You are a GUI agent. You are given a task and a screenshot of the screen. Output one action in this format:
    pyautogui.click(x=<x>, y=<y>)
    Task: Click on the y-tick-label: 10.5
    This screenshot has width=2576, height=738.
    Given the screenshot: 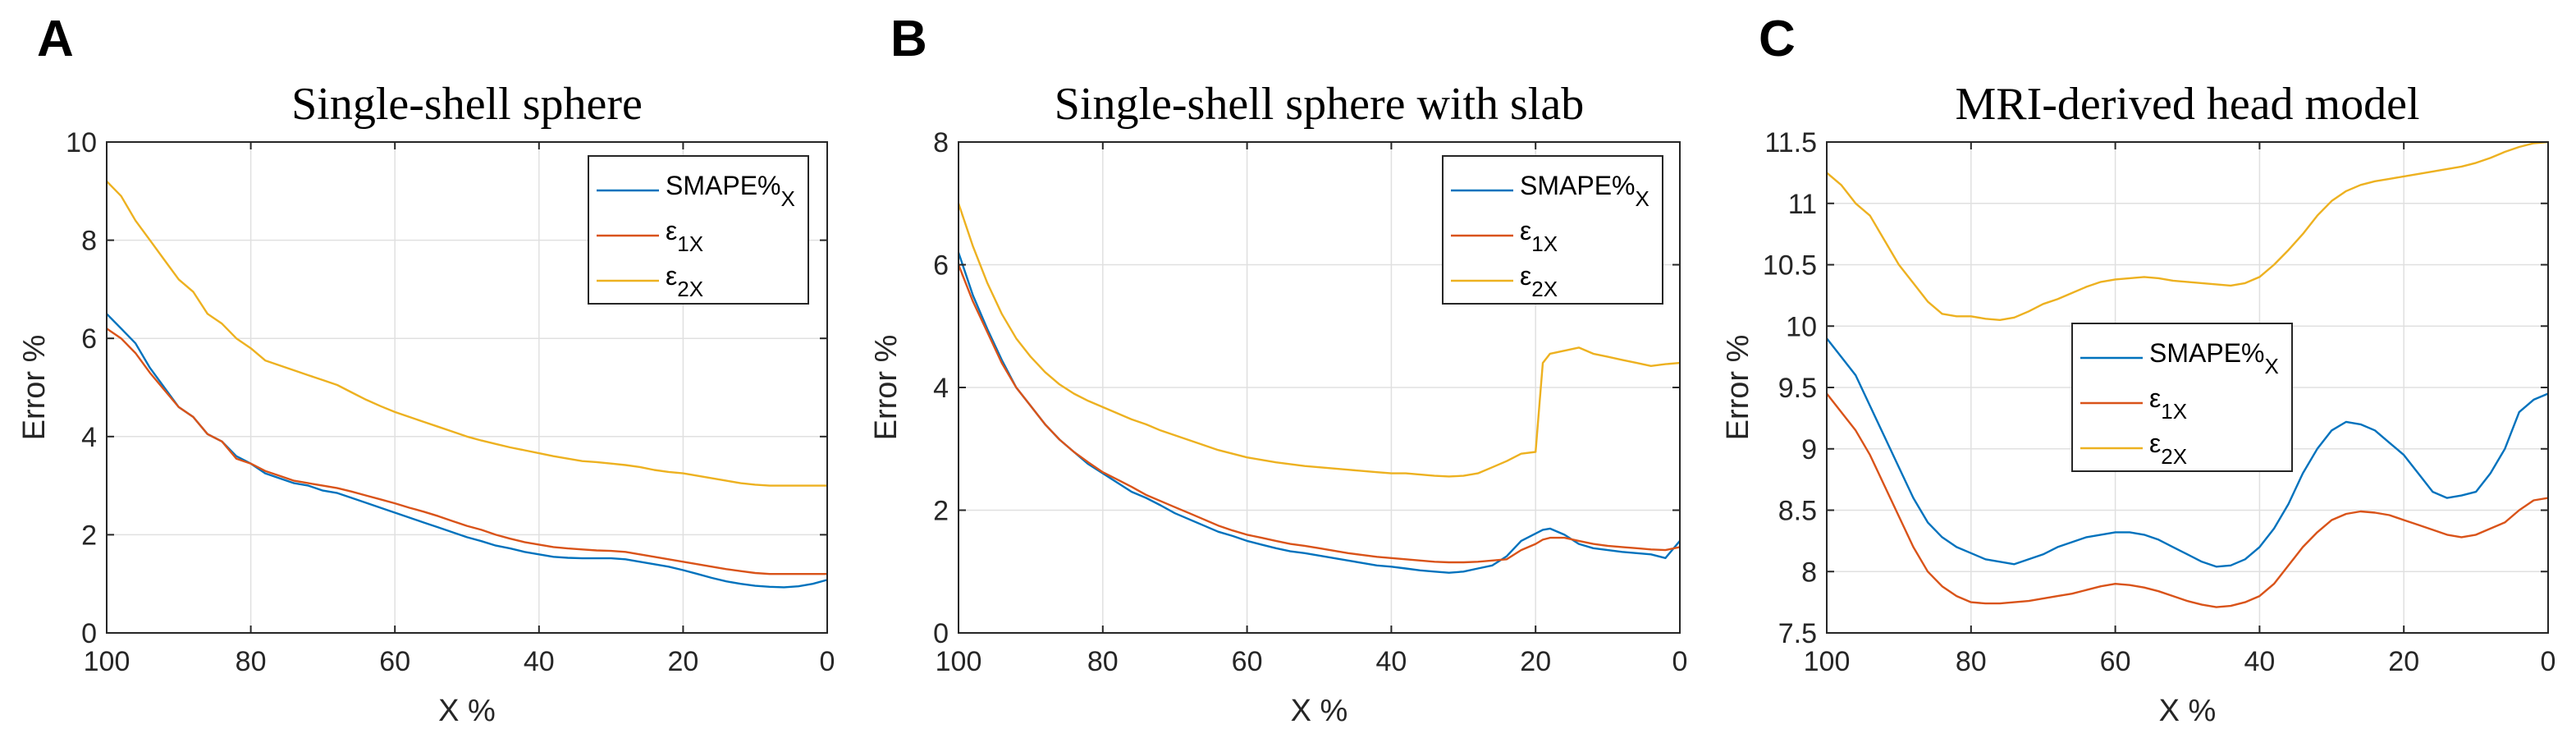 What is the action you would take?
    pyautogui.click(x=1790, y=266)
    